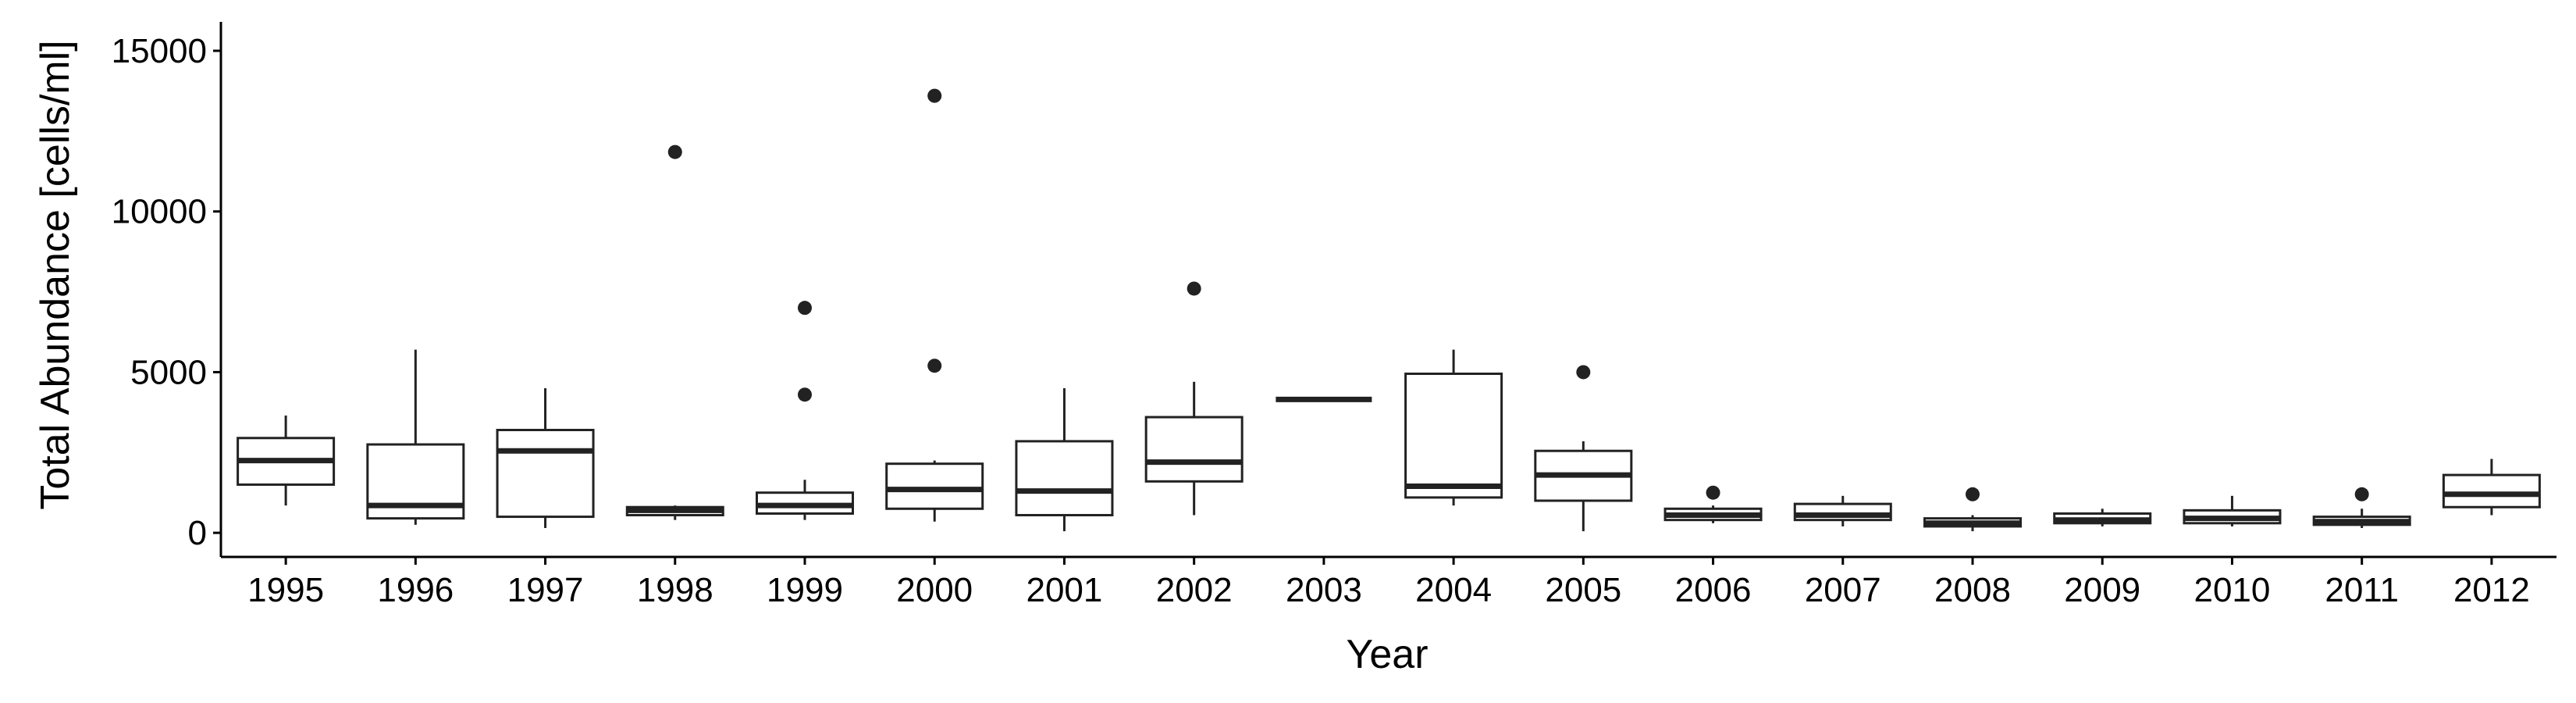 The height and width of the screenshot is (703, 2576). Describe the element at coordinates (1064, 590) in the screenshot. I see `x-tick-label: 2001` at that location.